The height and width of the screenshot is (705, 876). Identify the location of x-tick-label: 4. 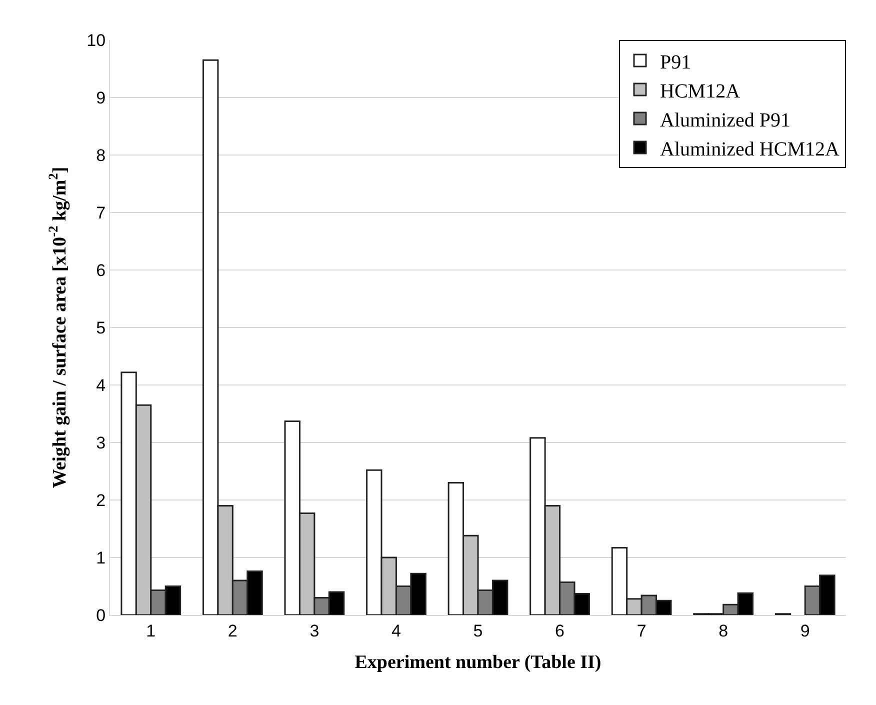
(396, 630).